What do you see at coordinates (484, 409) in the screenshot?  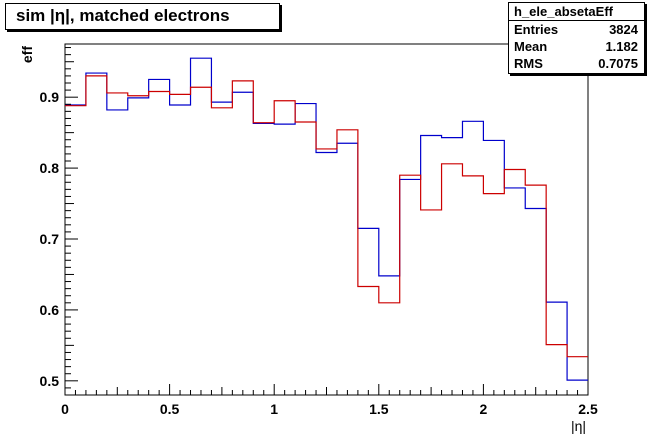 I see `x-tick-label: 2` at bounding box center [484, 409].